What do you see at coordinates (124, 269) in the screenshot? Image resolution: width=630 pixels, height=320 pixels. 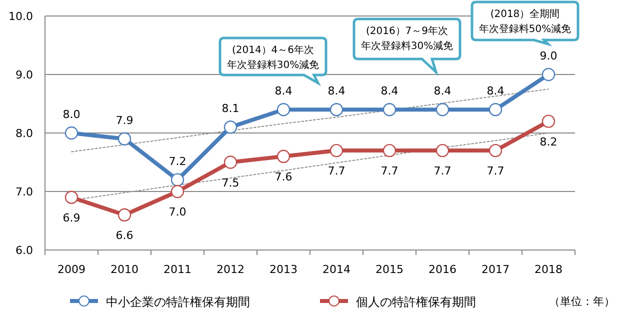 I see `x-tick-label: 2010` at bounding box center [124, 269].